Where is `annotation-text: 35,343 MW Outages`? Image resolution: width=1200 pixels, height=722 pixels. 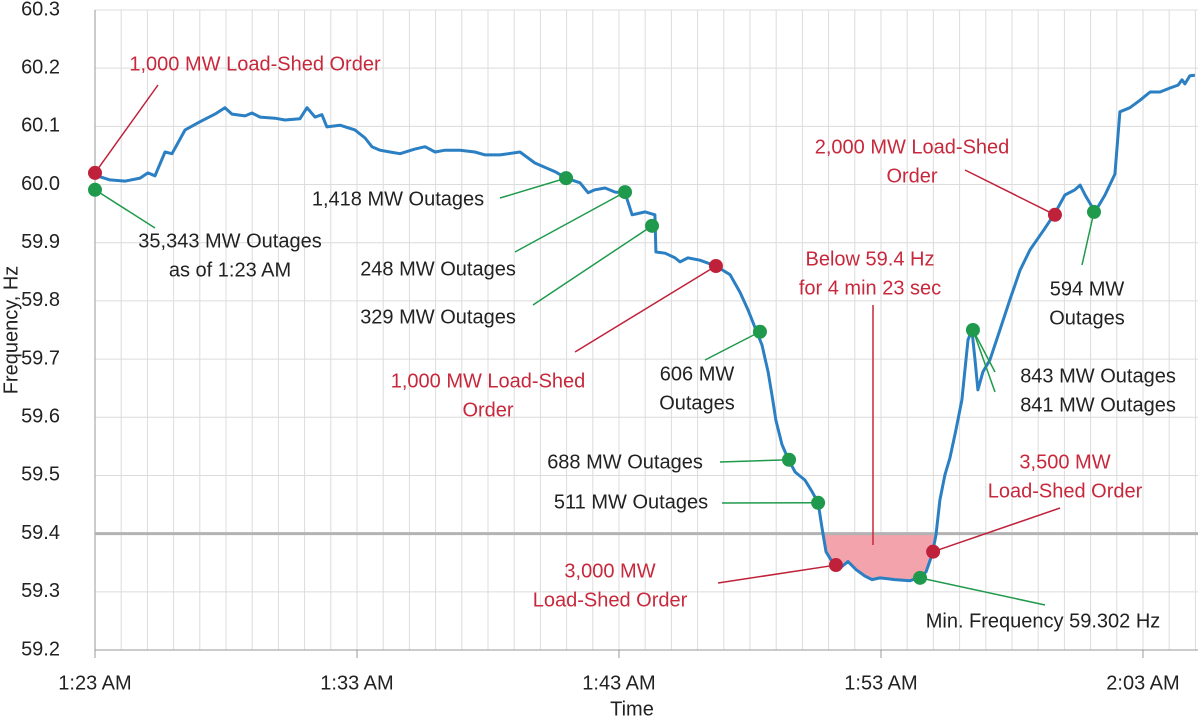
annotation-text: 35,343 MW Outages is located at coordinates (229, 241).